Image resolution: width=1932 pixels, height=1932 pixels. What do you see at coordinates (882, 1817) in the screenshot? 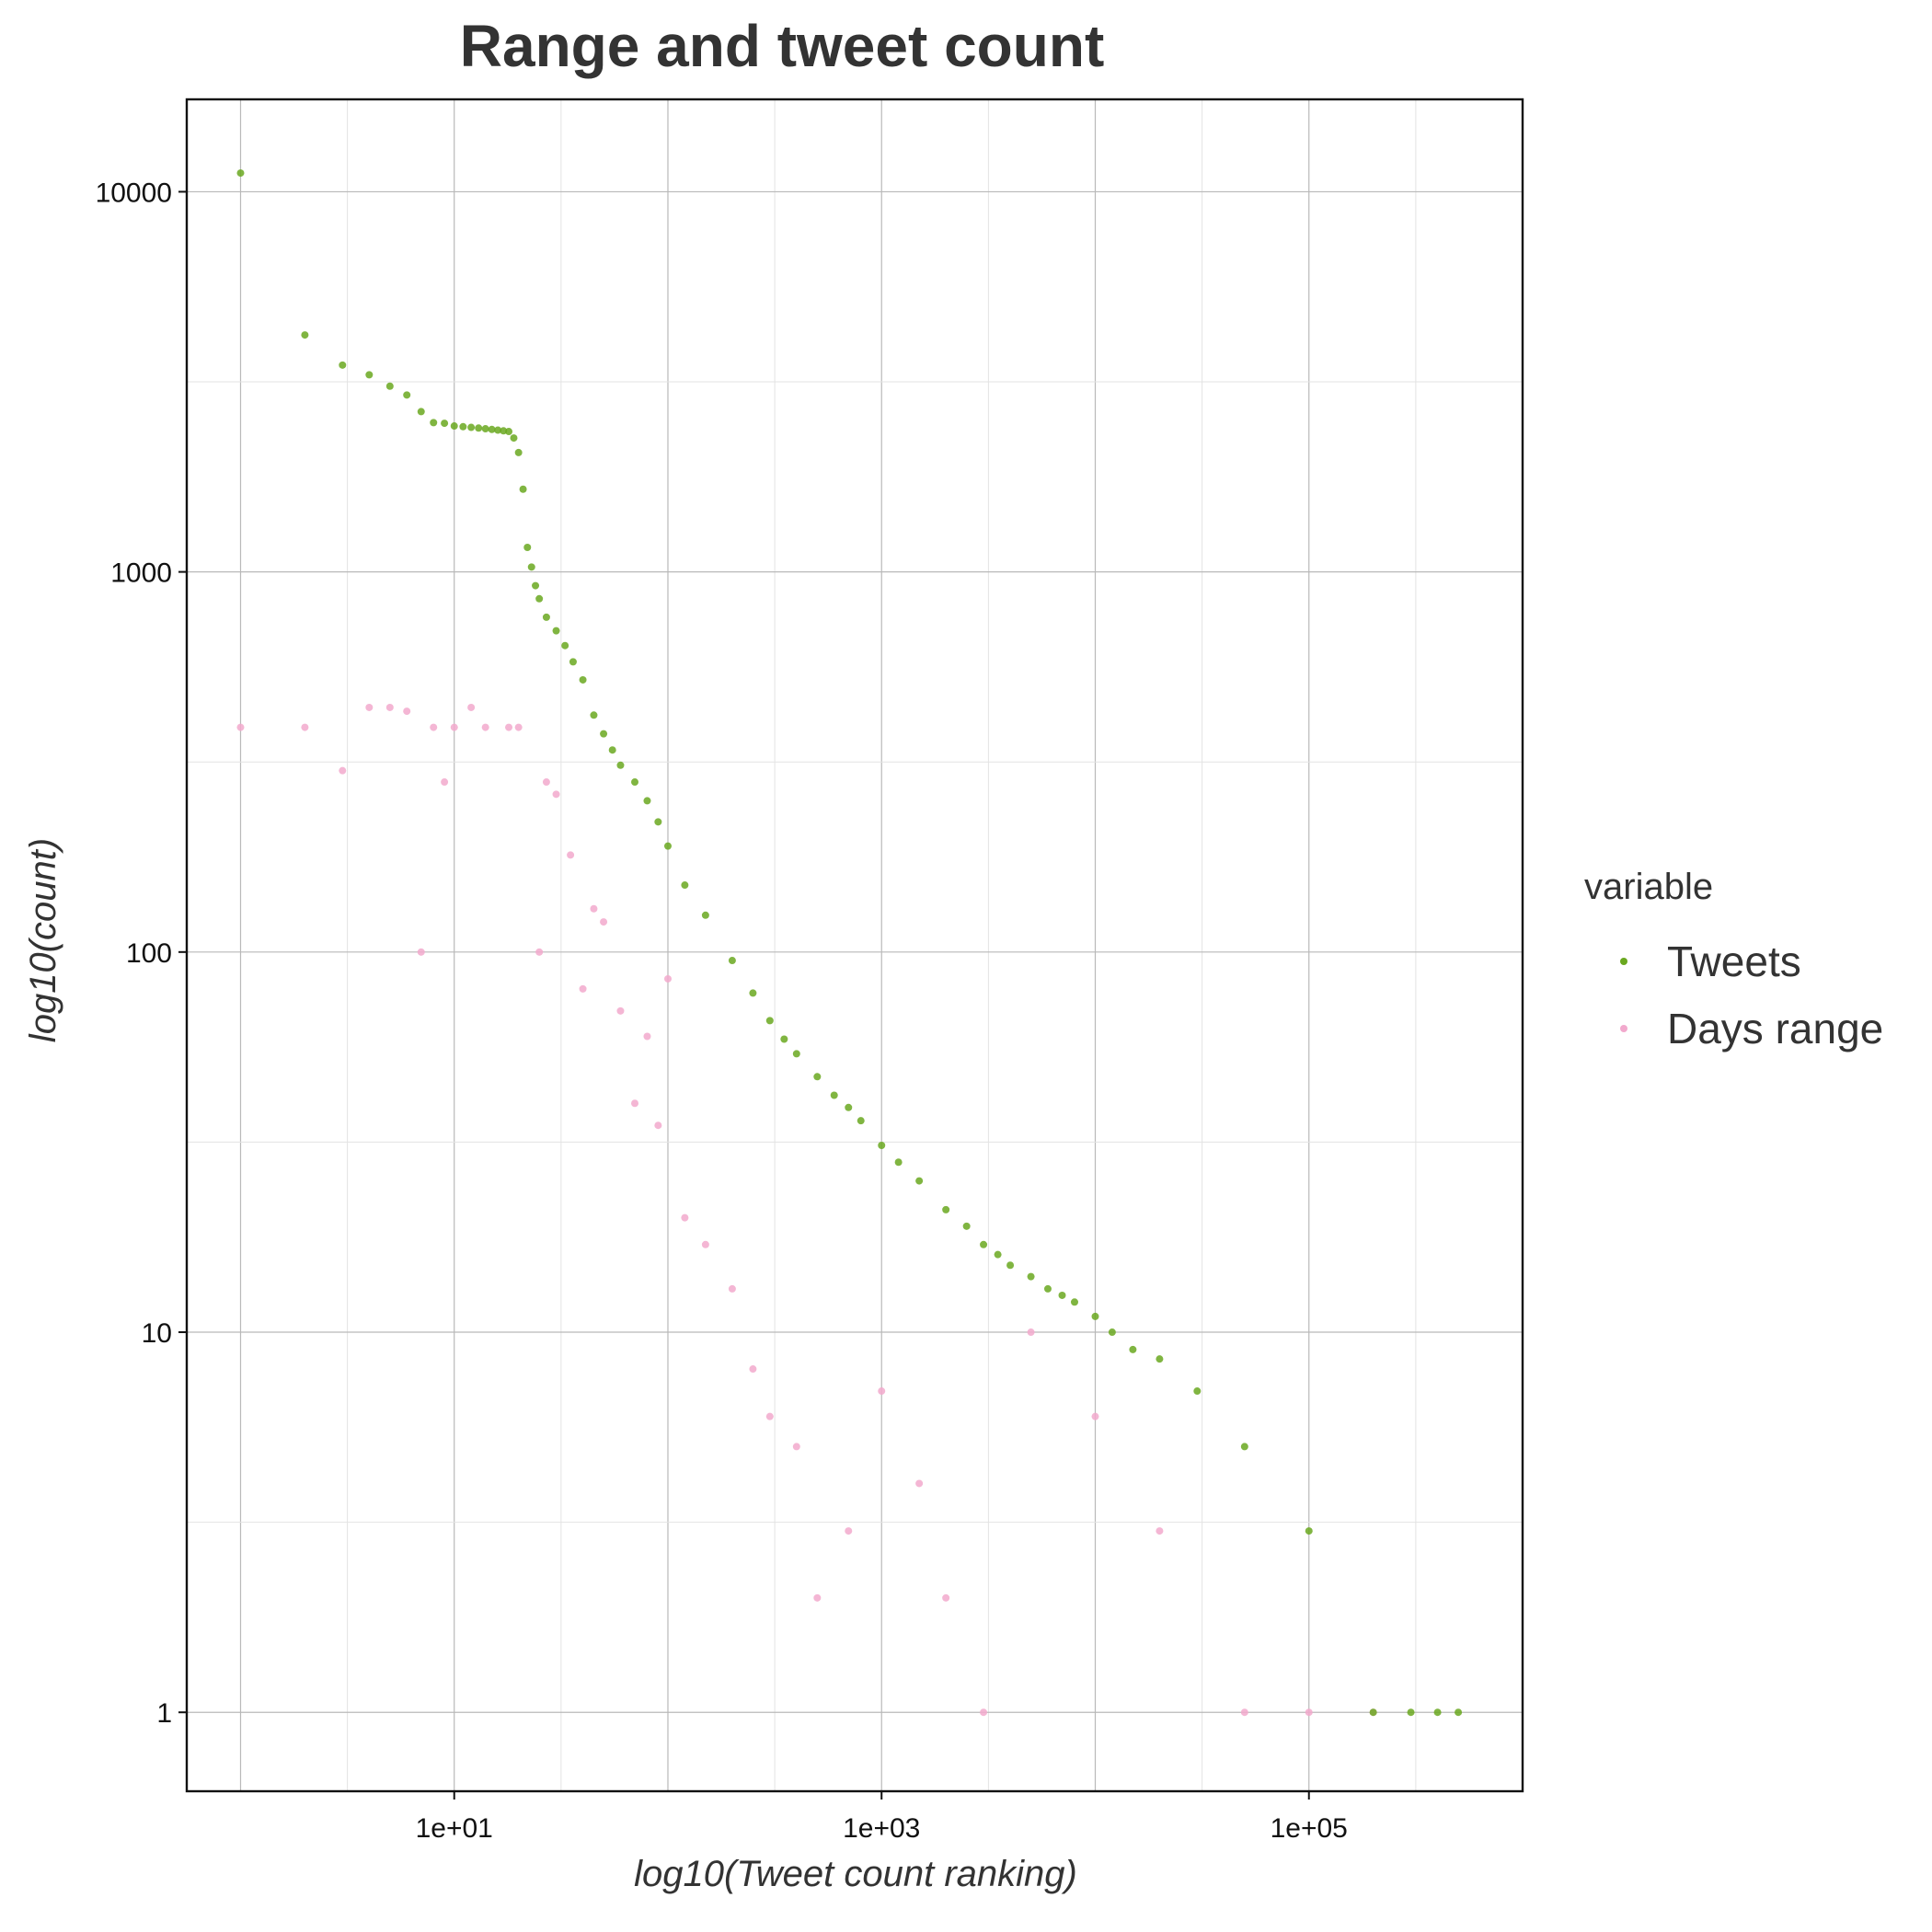
I see `x-axis: 1e+01 1e+03 1e+05` at bounding box center [882, 1817].